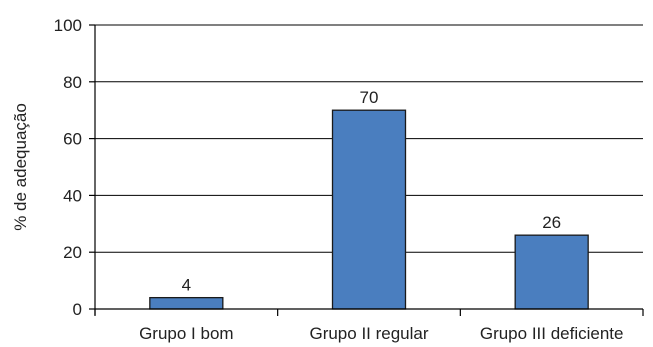 Image resolution: width=653 pixels, height=347 pixels. I want to click on y-axis-title: % de adequação, so click(20, 167).